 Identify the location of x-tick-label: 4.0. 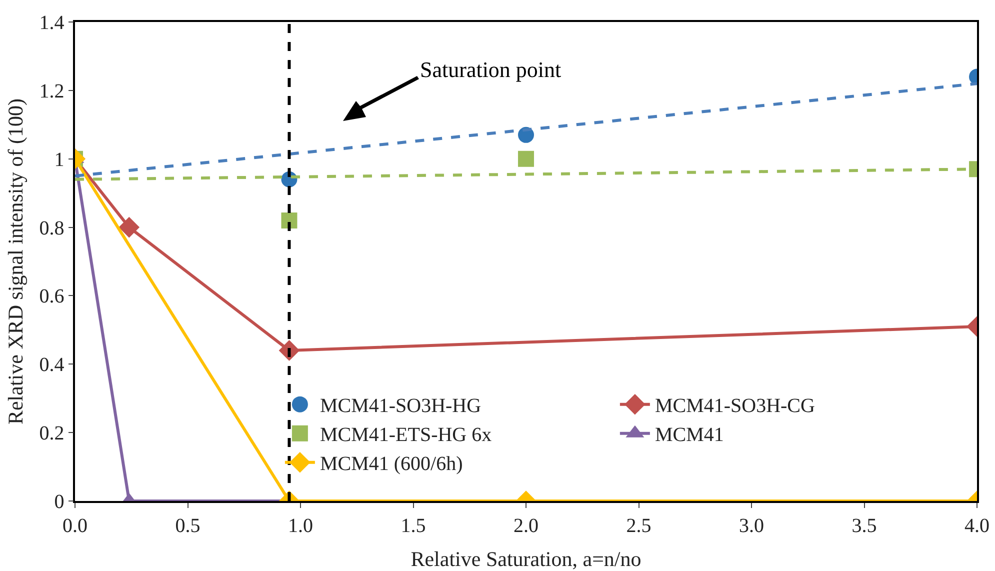
(977, 525).